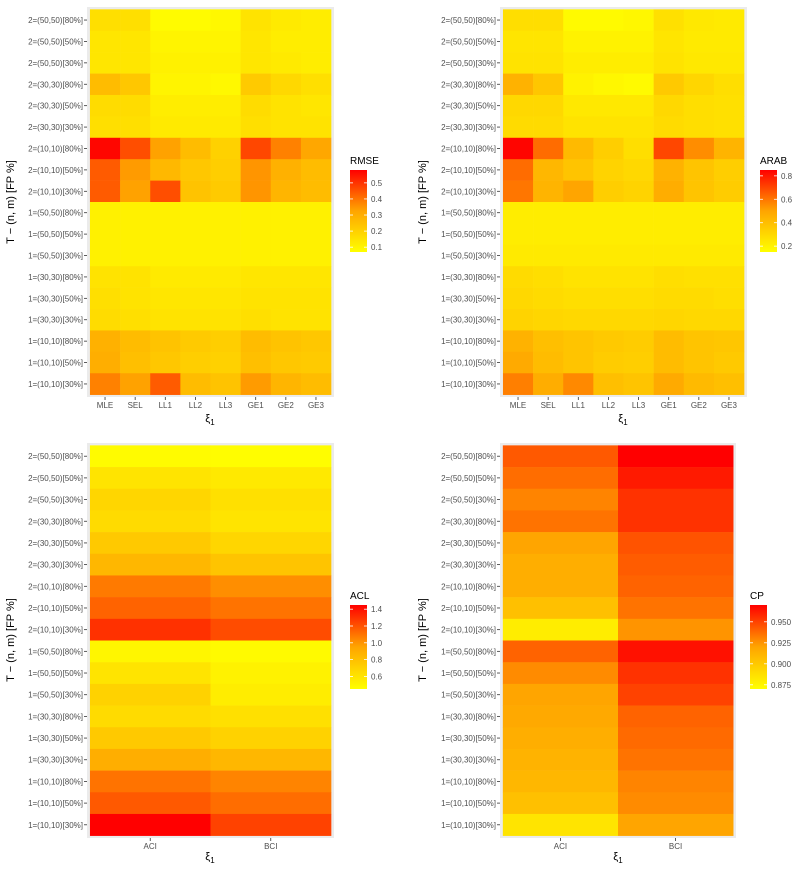 The width and height of the screenshot is (803, 870). Describe the element at coordinates (468, 234) in the screenshot. I see `y-tick-label: 1=(50,50)[50%]` at that location.